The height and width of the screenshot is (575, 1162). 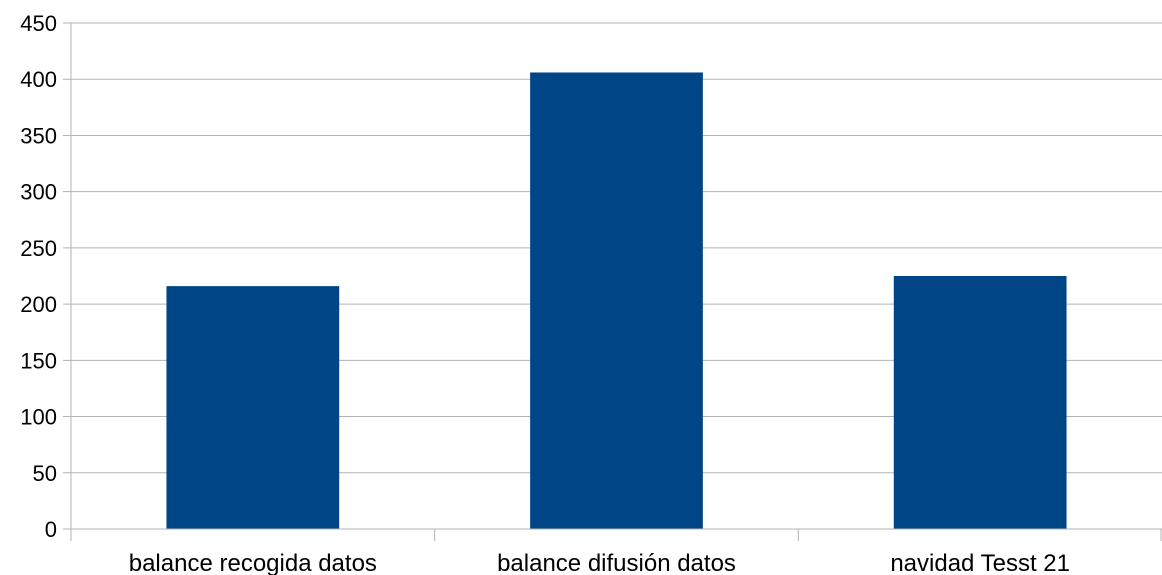 What do you see at coordinates (38, 417) in the screenshot?
I see `y-tick-label: 100` at bounding box center [38, 417].